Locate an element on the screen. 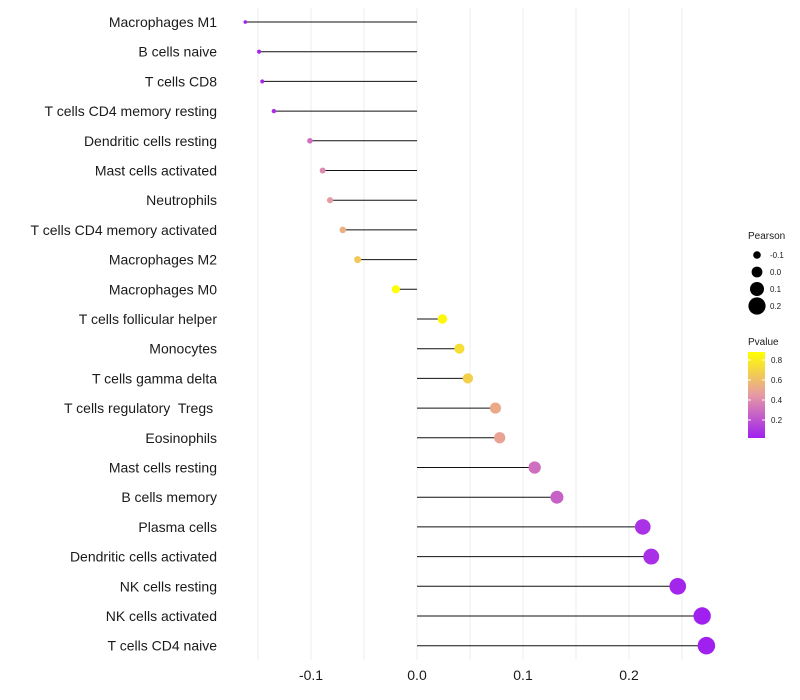  size-legend-title: Pearson is located at coordinates (766, 236).